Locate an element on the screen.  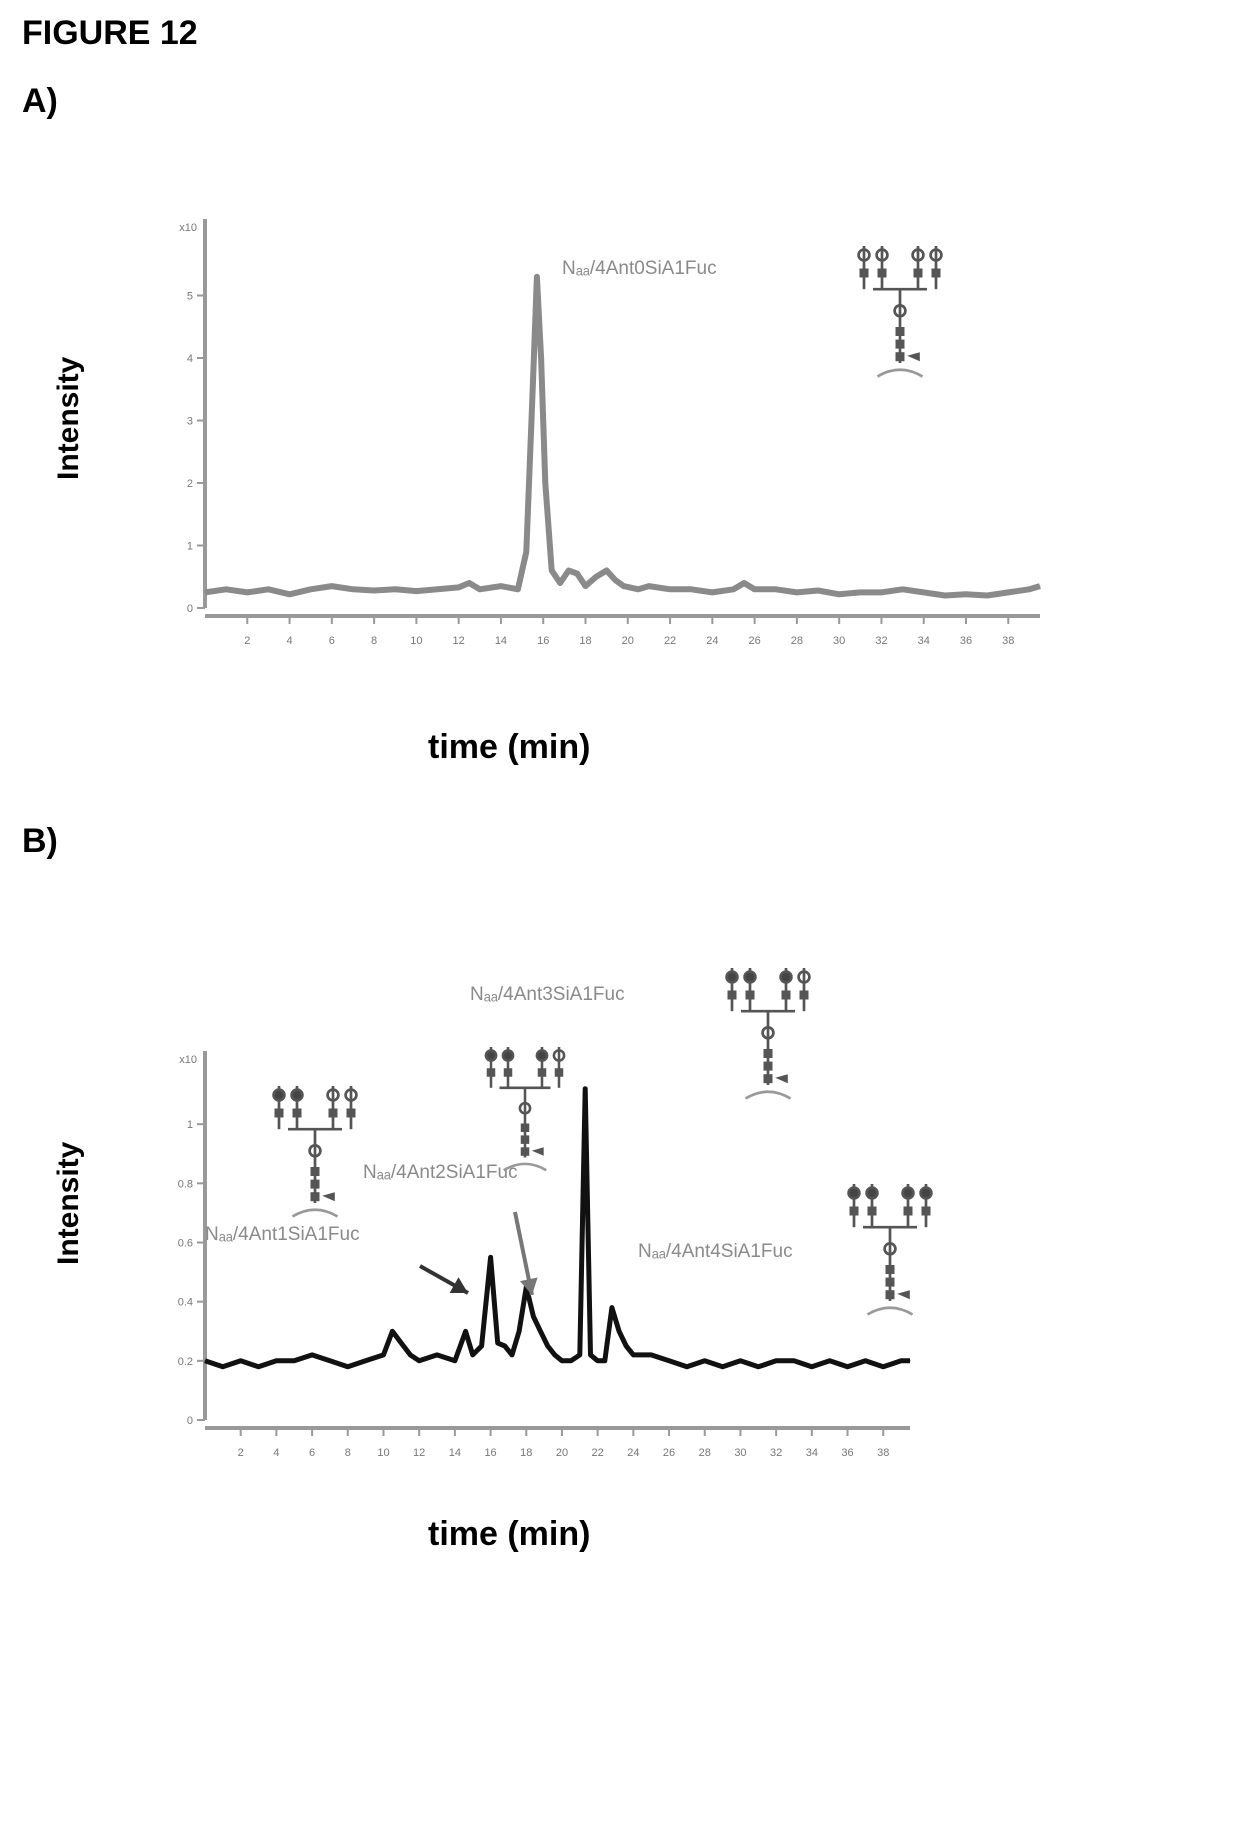
chart0-x-tick-label: 2 is located at coordinates (247, 641).